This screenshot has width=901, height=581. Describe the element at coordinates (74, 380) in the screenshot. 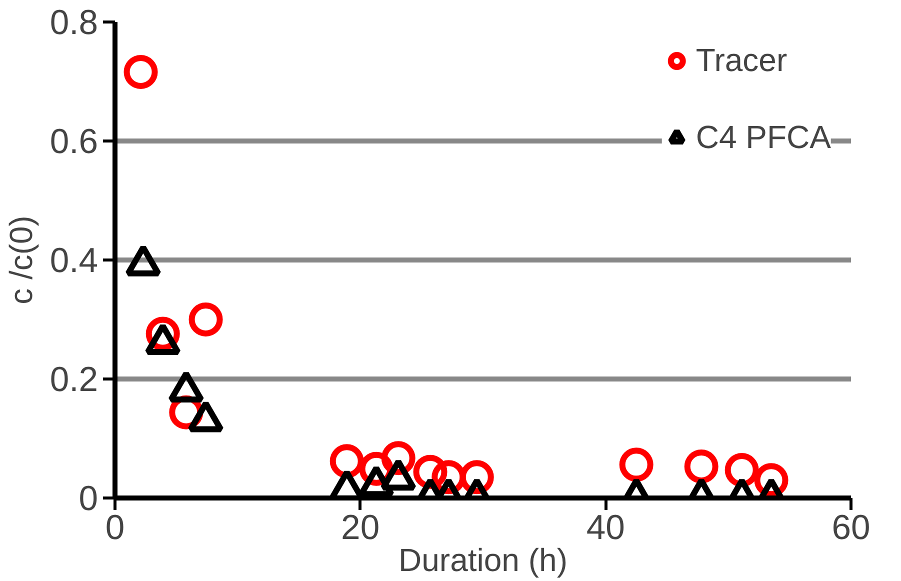

I see `y-tick-label: 0.2` at that location.